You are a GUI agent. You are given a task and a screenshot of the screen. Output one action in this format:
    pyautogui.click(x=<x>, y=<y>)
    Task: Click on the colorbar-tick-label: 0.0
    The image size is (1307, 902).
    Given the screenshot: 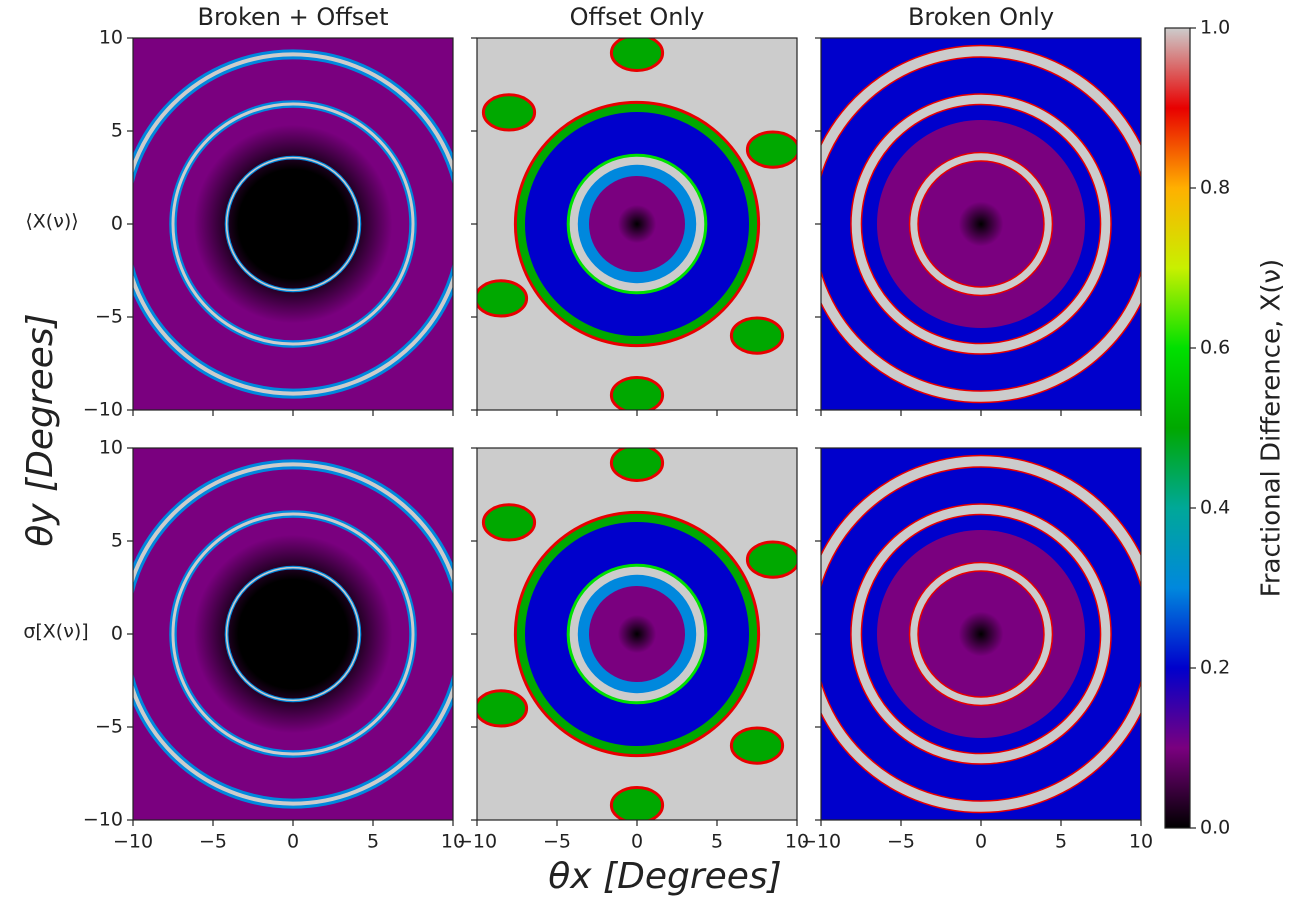 What is the action you would take?
    pyautogui.click(x=1215, y=828)
    